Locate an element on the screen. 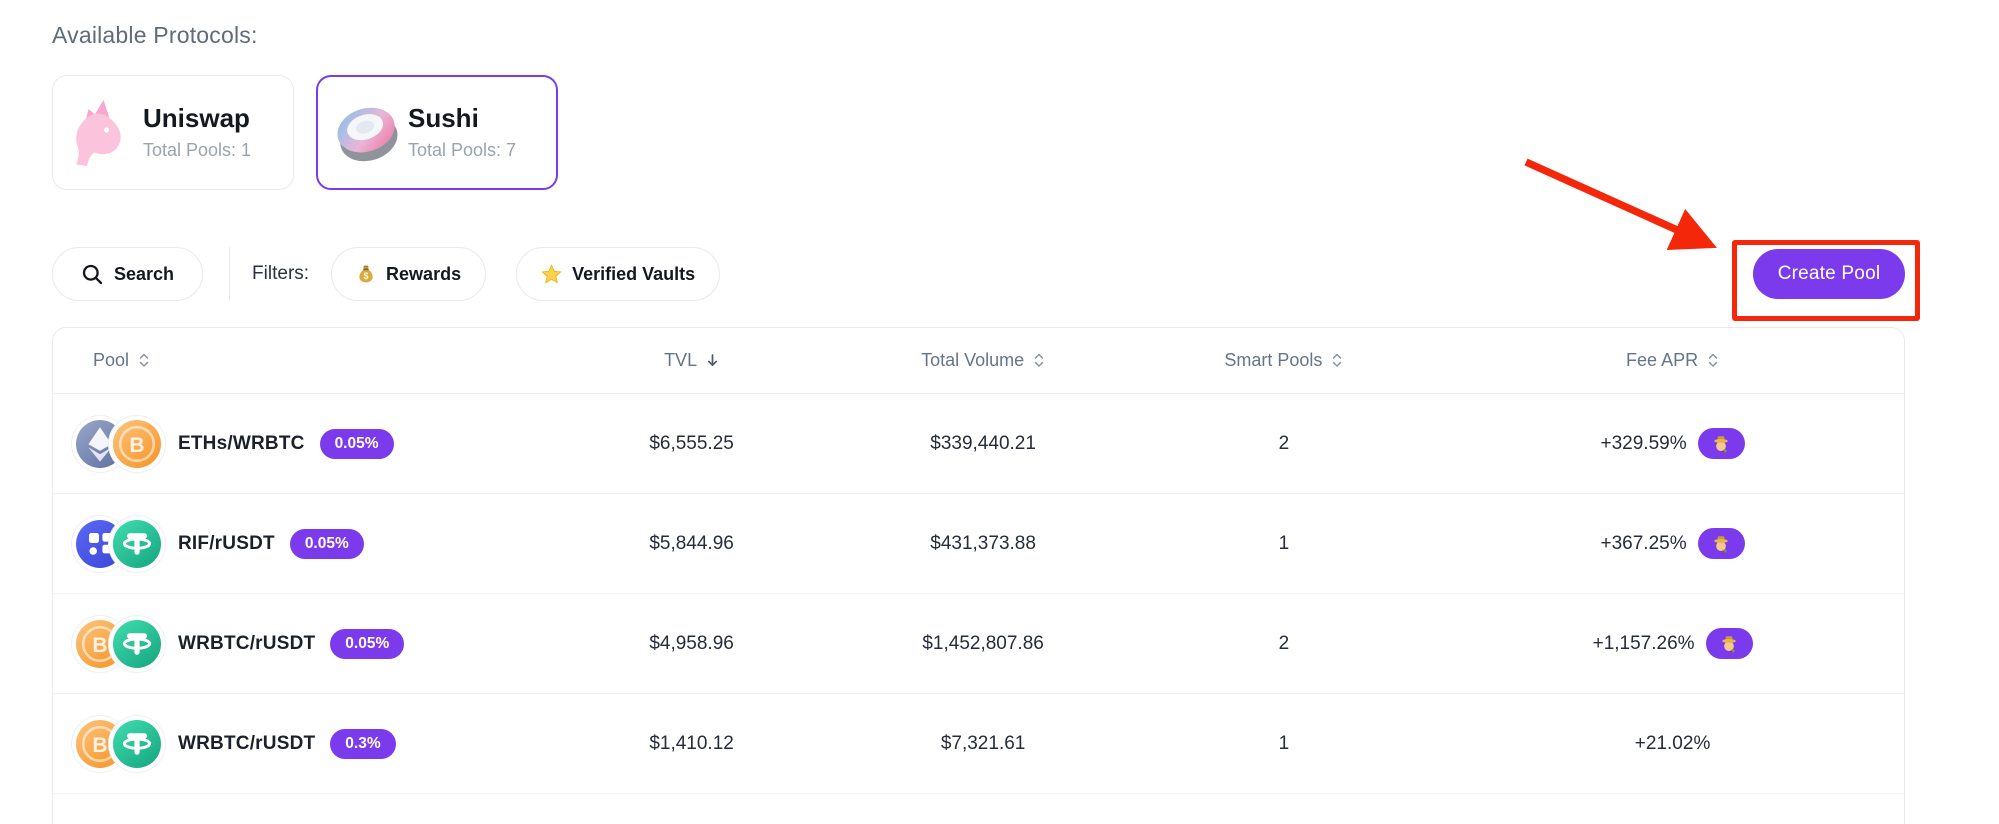 This screenshot has width=1999, height=824. money-bag-icon: $ is located at coordinates (366, 274).